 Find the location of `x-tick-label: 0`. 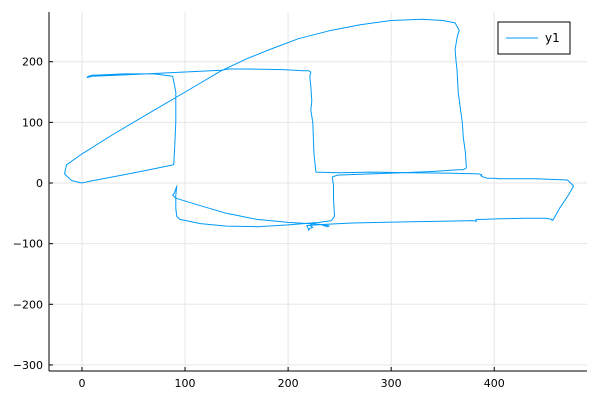

x-tick-label: 0 is located at coordinates (81, 383).